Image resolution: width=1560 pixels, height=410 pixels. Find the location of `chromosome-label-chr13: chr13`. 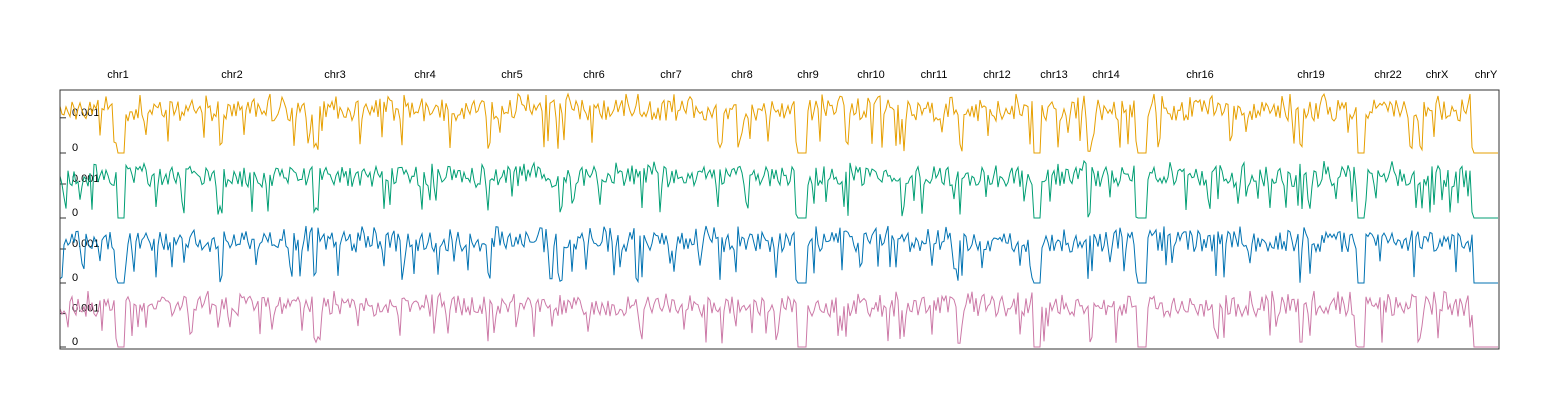

chromosome-label-chr13: chr13 is located at coordinates (1054, 75).